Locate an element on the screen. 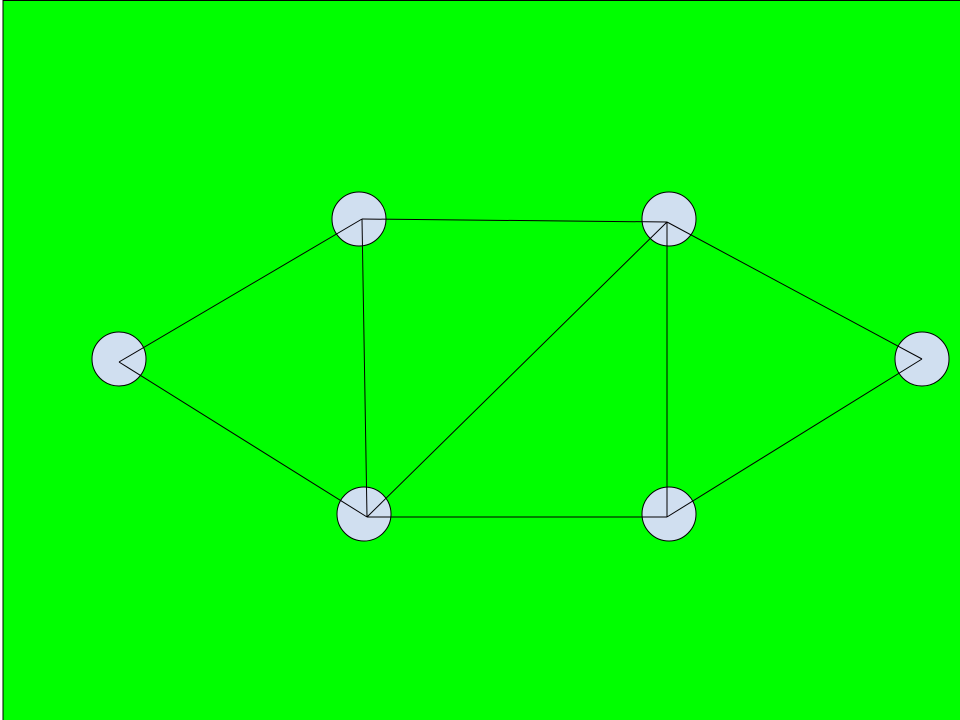 Image resolution: width=960 pixels, height=720 pixels. edge-n3-n6 is located at coordinates (794, 290).